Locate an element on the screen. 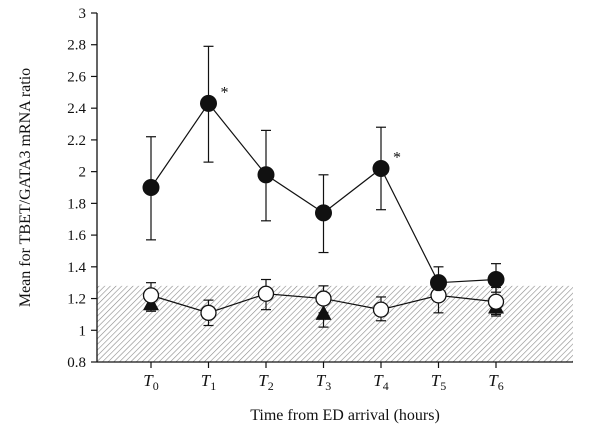  y-tick-label: 1.8 is located at coordinates (76, 204).